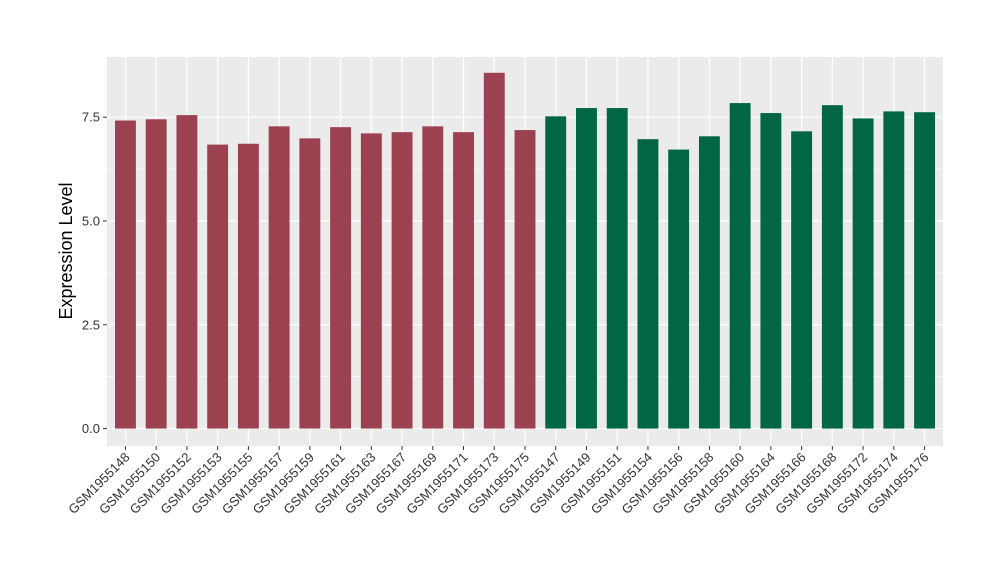  I want to click on y-tick-label: 0.0, so click(91, 428).